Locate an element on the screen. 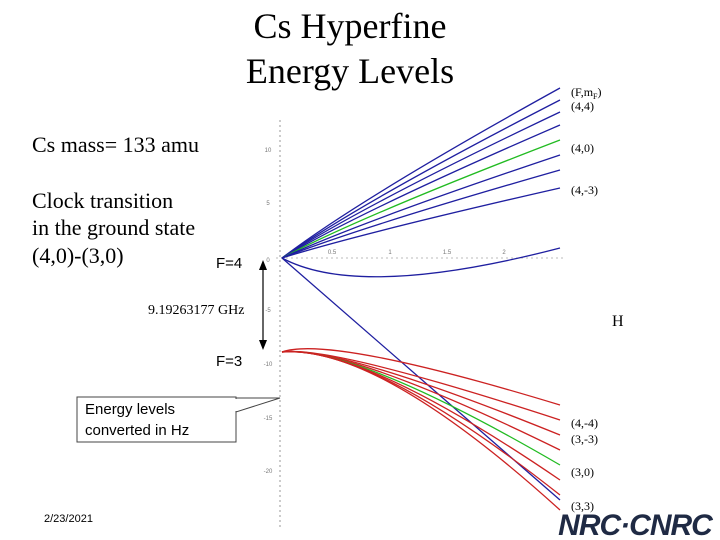 Image resolution: width=720 pixels, height=540 pixels. axis-label: 0 is located at coordinates (268, 261).